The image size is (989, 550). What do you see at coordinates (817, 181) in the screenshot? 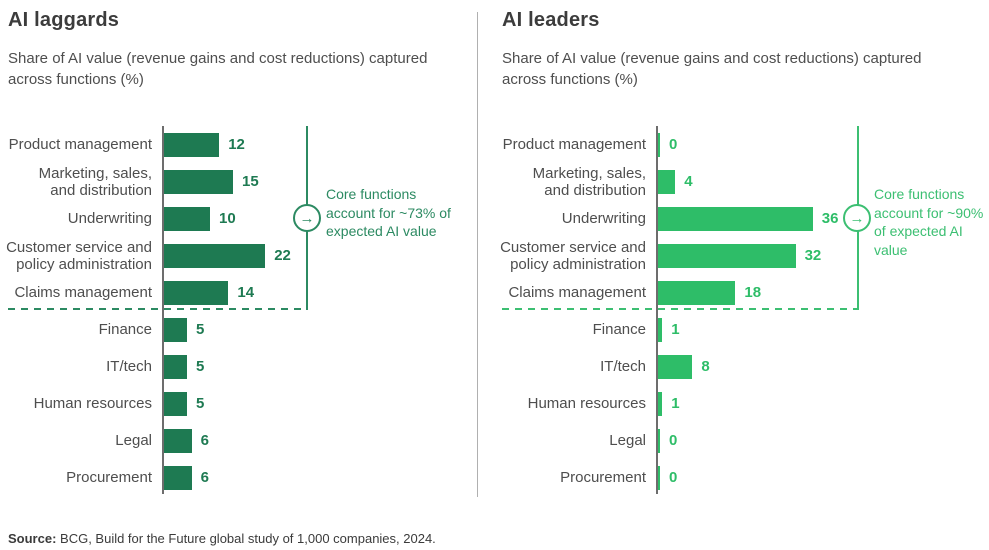
I see `bar-track: 4` at bounding box center [817, 181].